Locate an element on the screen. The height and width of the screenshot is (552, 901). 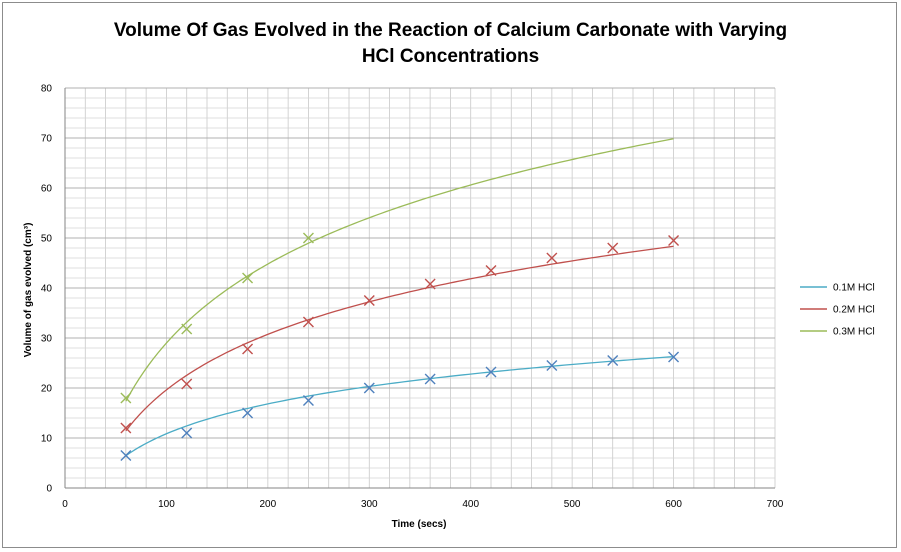
x-tick-label: 0 is located at coordinates (65, 504).